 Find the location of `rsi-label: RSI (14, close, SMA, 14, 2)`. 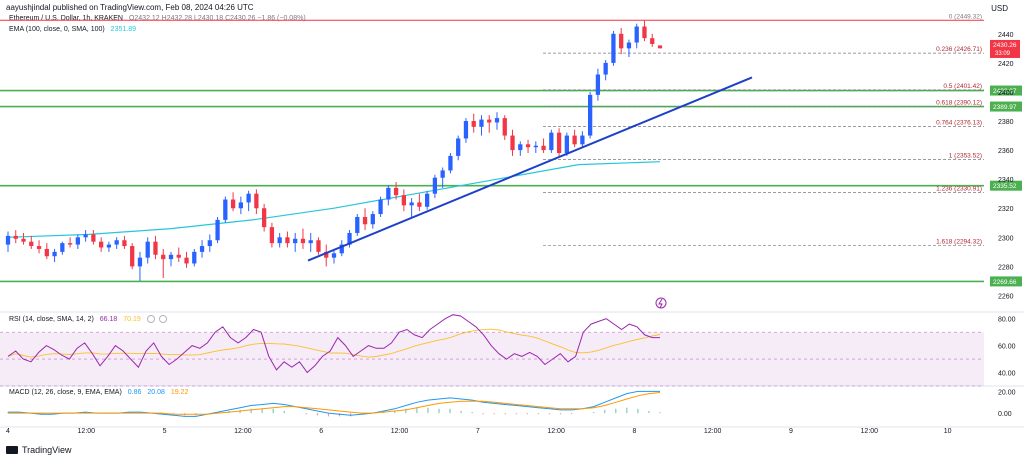

rsi-label: RSI (14, close, SMA, 14, 2) is located at coordinates (51, 319).